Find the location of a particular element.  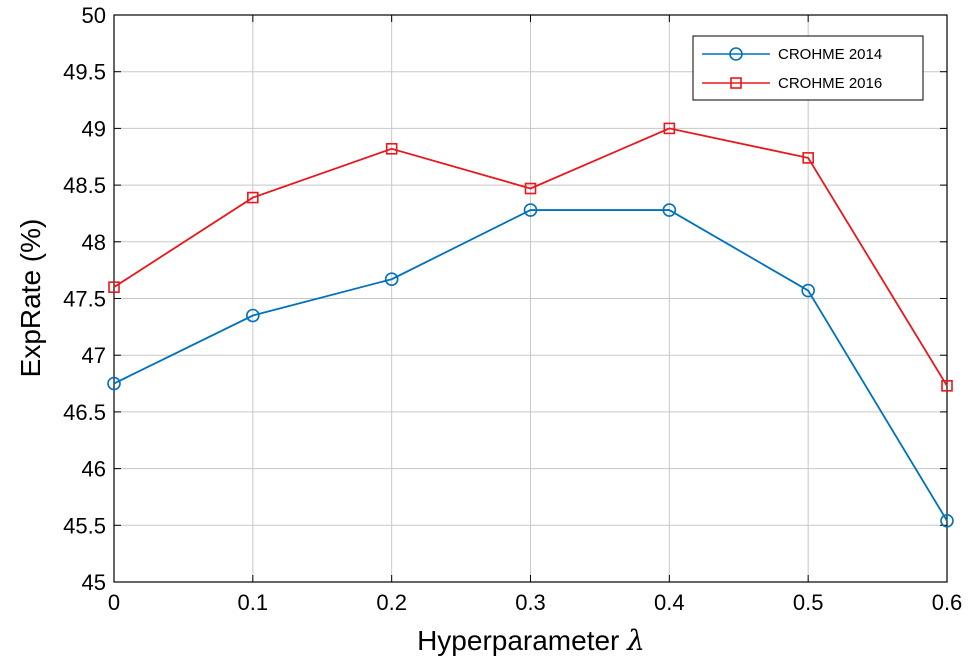

y-tick-label: 48 is located at coordinates (94, 242).